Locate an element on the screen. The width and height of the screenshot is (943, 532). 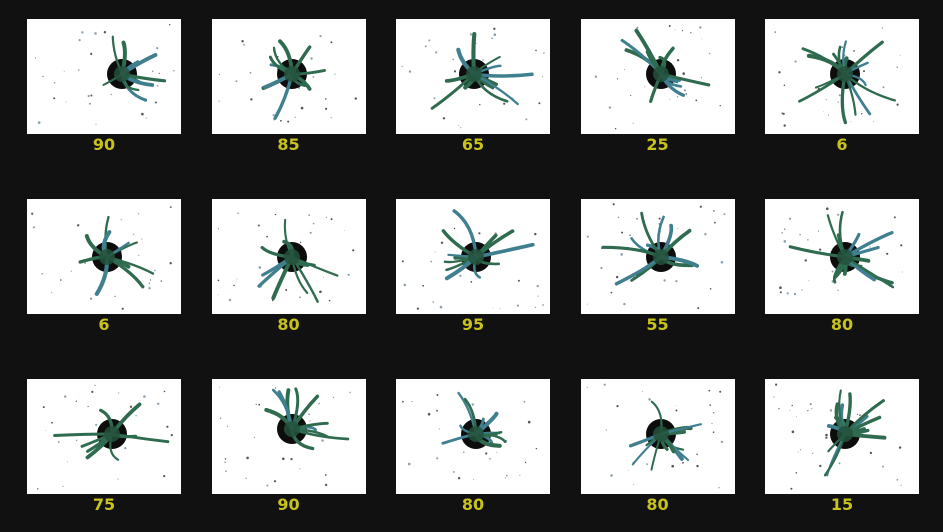
plant-score-label: 80 is located at coordinates (657, 504).